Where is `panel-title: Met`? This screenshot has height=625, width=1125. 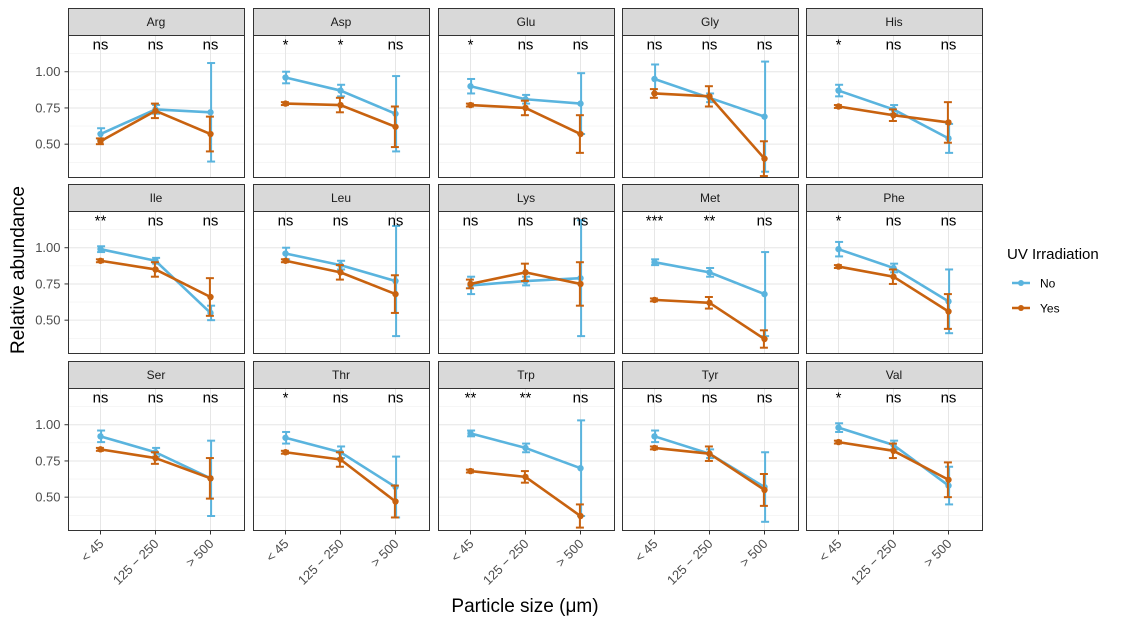
panel-title: Met is located at coordinates (710, 198).